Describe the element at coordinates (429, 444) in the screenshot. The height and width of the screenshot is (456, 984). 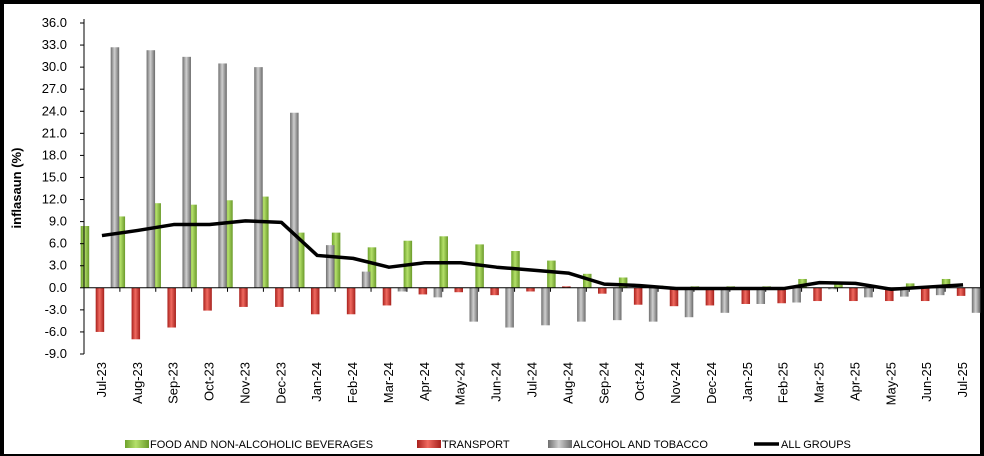
I see `legend-transport-swatch` at that location.